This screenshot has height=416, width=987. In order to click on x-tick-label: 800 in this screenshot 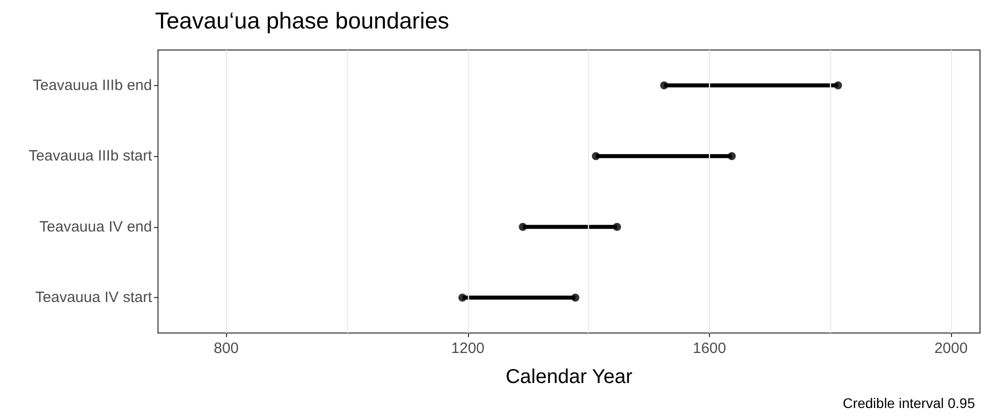, I will do `click(226, 348)`.